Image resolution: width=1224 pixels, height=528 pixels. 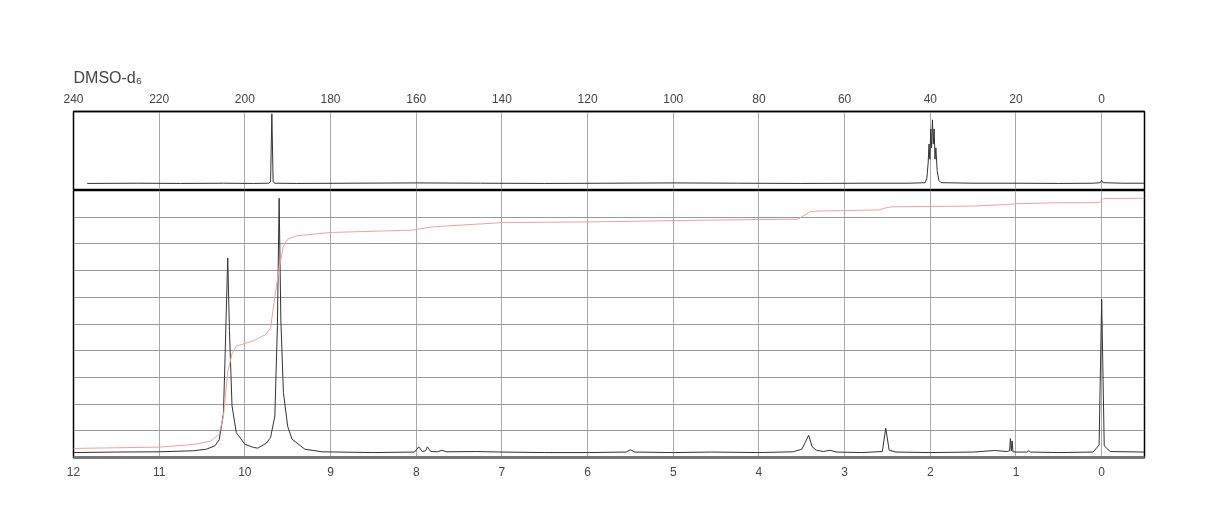 What do you see at coordinates (1016, 98) in the screenshot?
I see `x-tick-label: 20` at bounding box center [1016, 98].